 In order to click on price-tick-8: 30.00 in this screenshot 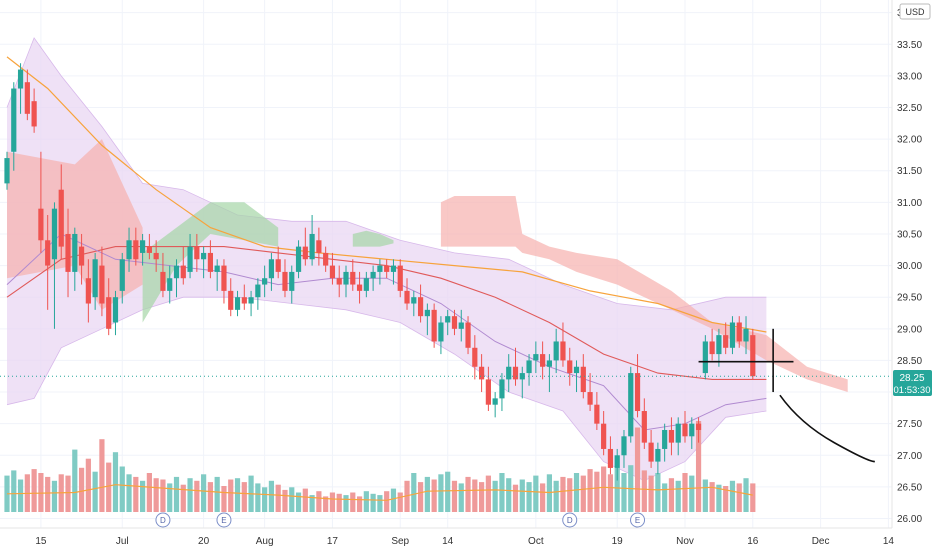, I will do `click(909, 266)`.